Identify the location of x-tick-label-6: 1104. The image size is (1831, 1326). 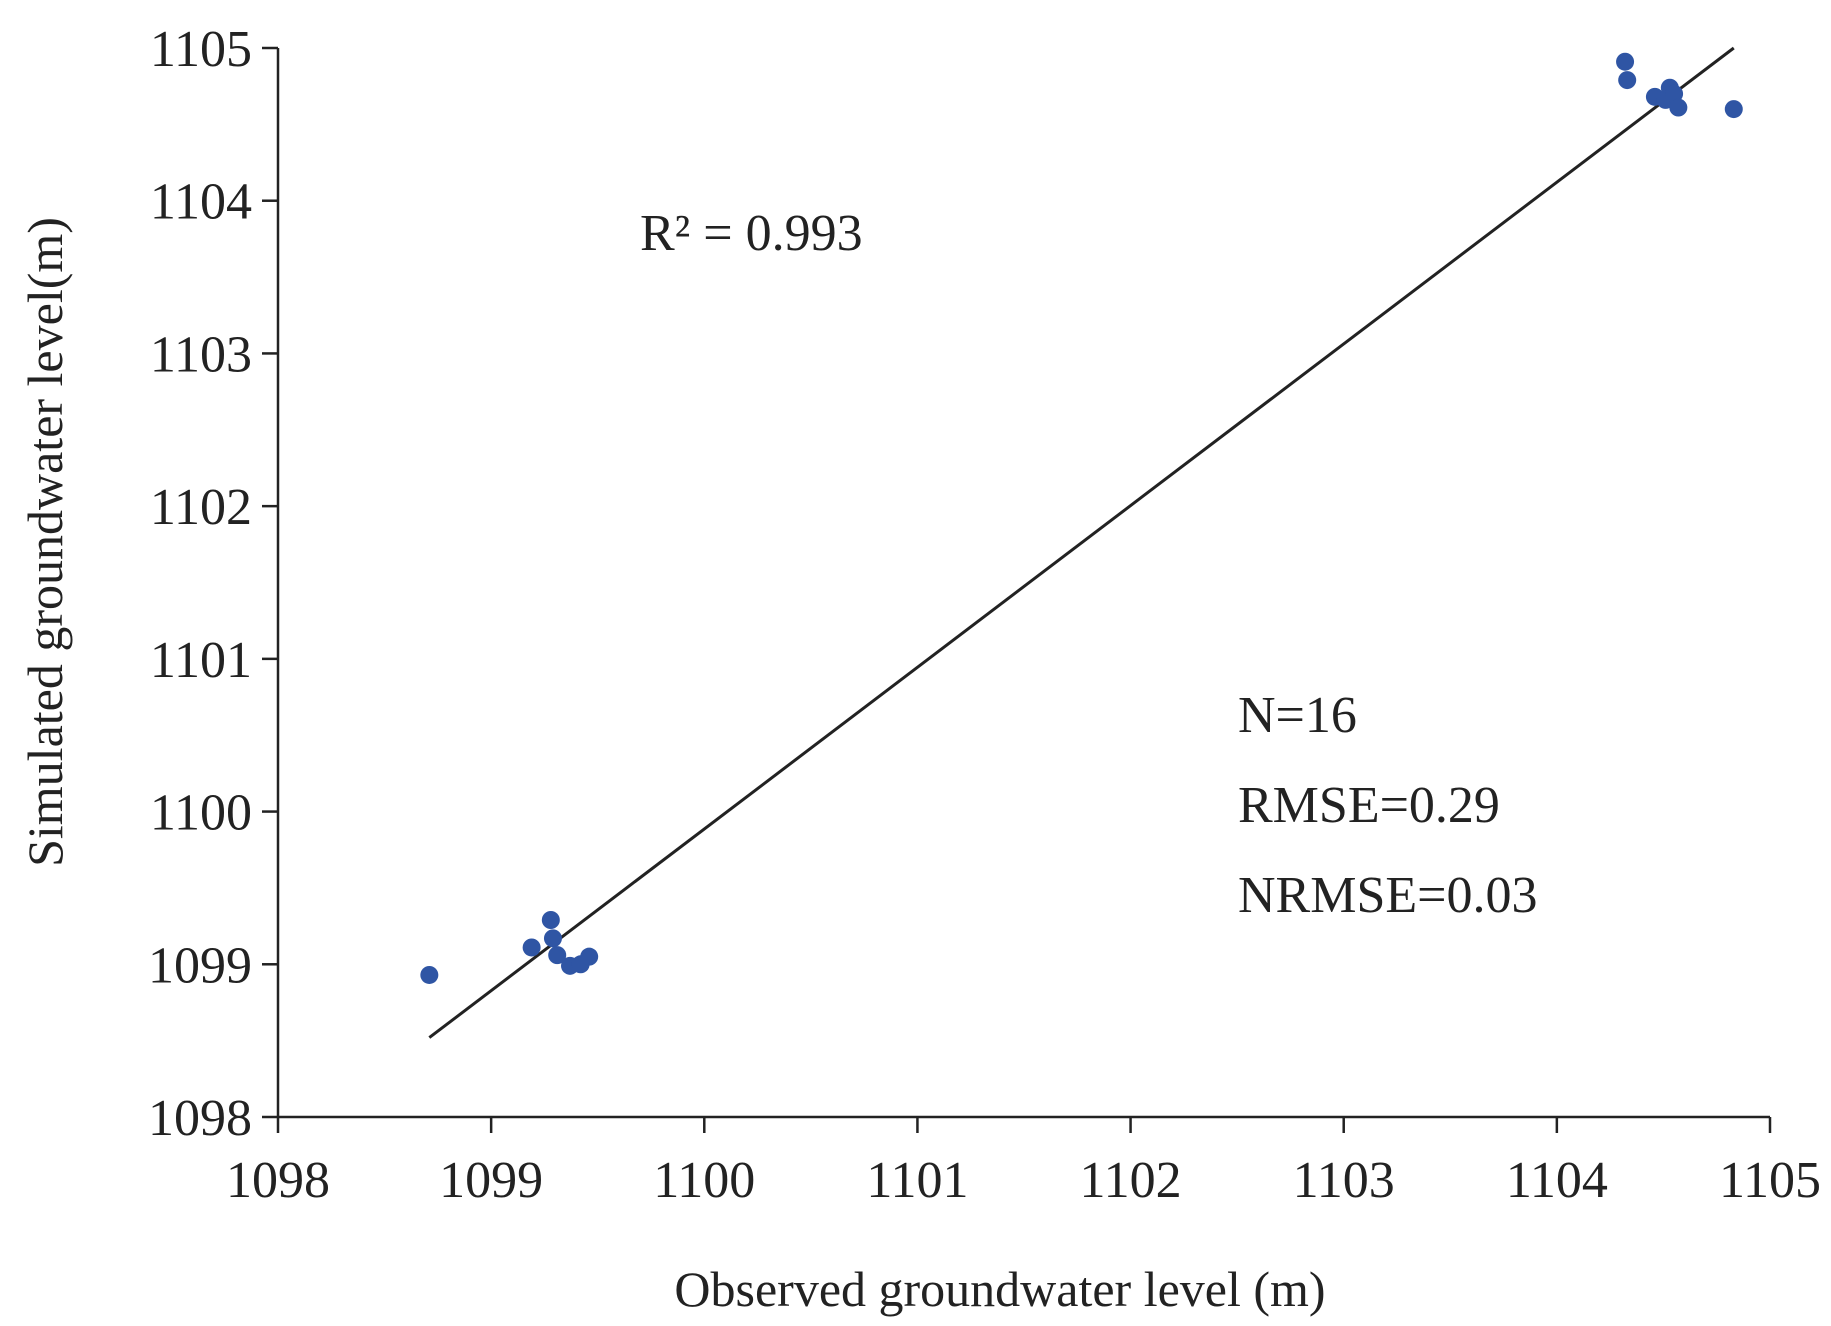
(1557, 1180).